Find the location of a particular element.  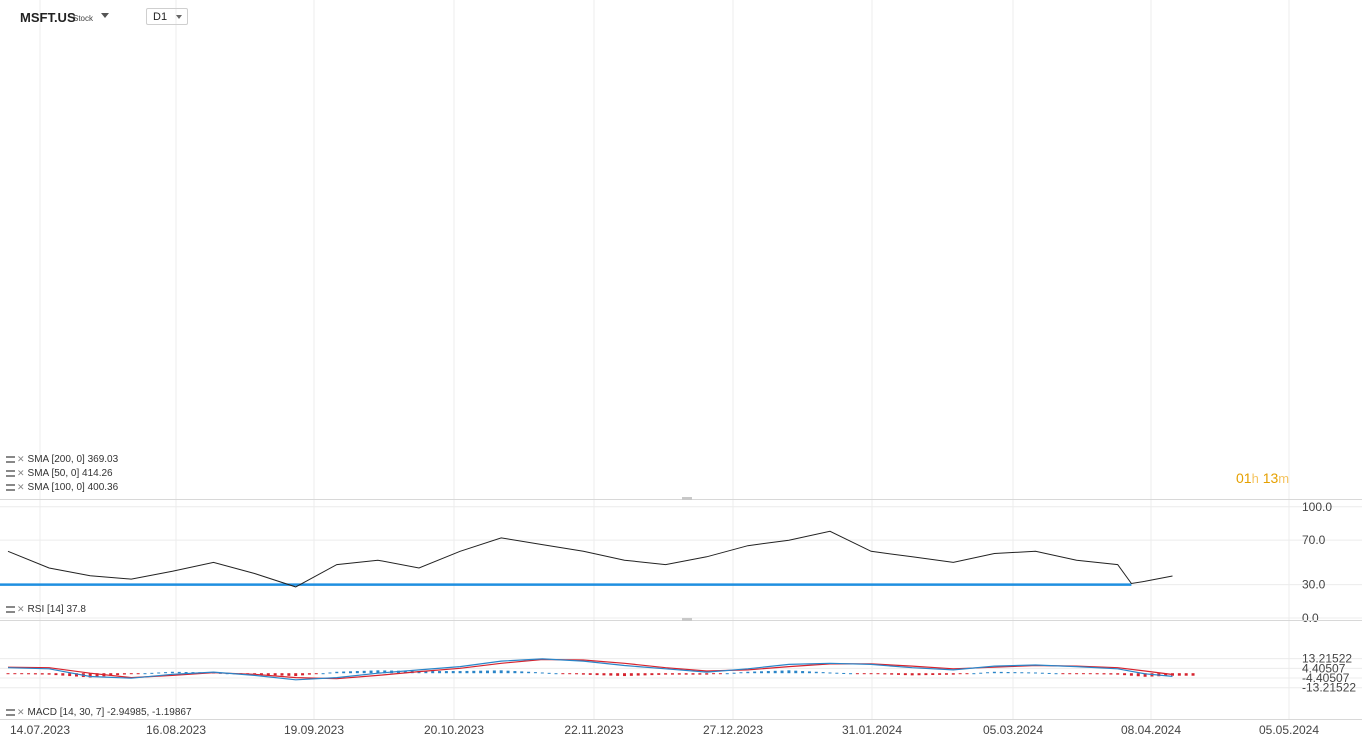

symbol-dropdown-icon is located at coordinates (105, 15).